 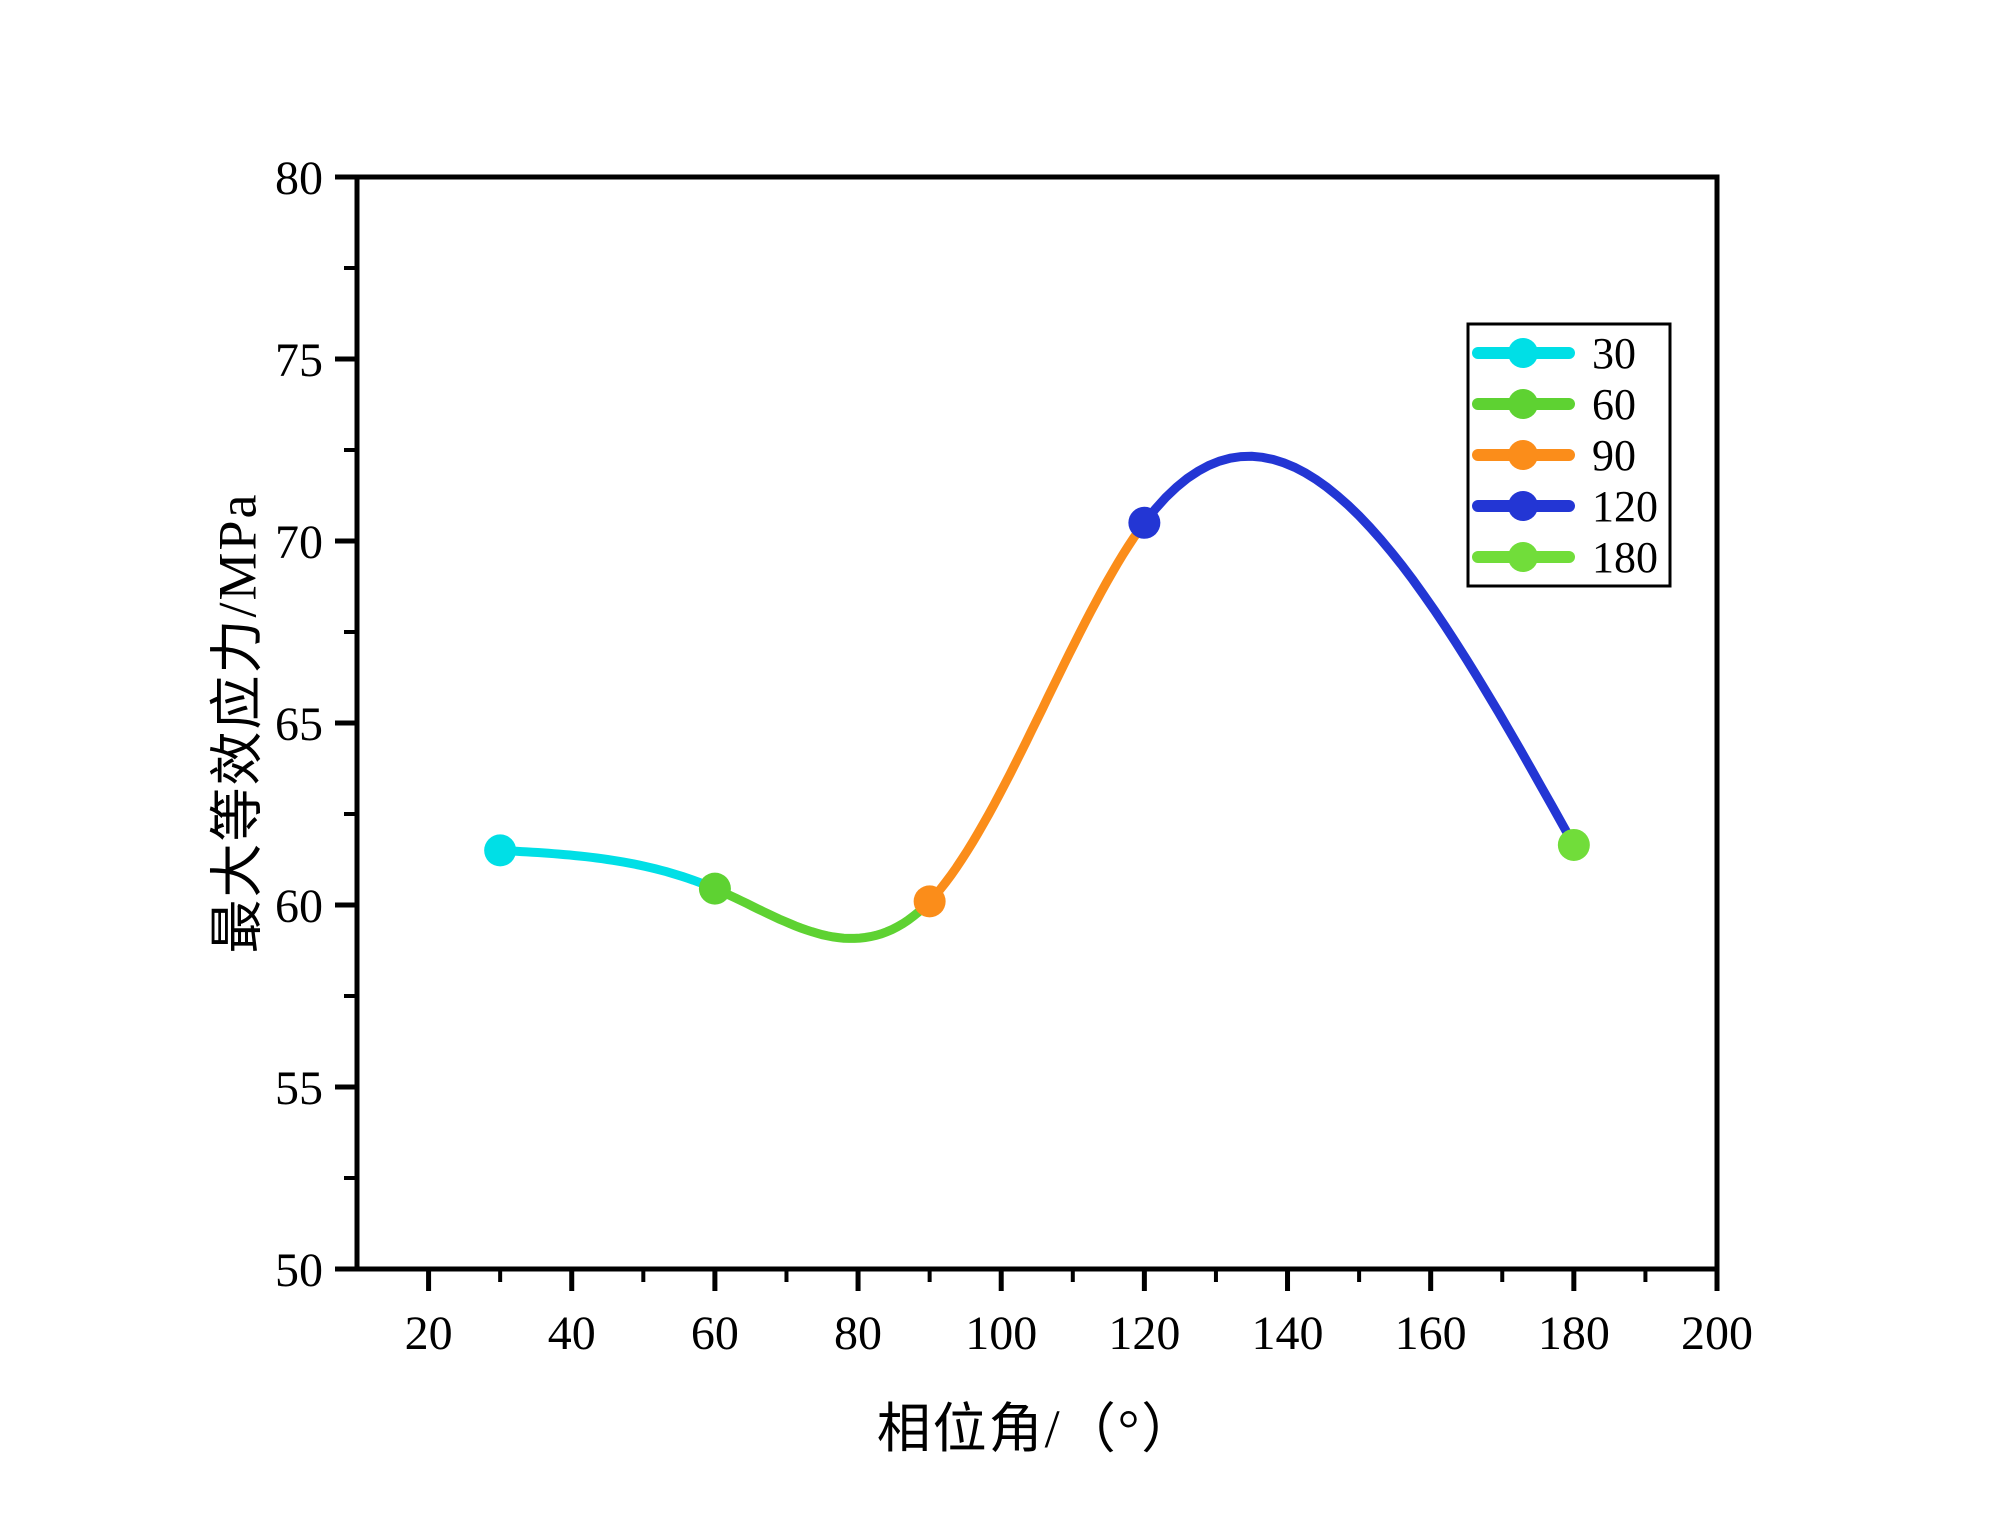 I want to click on legend-label: 120, so click(x=1625, y=506).